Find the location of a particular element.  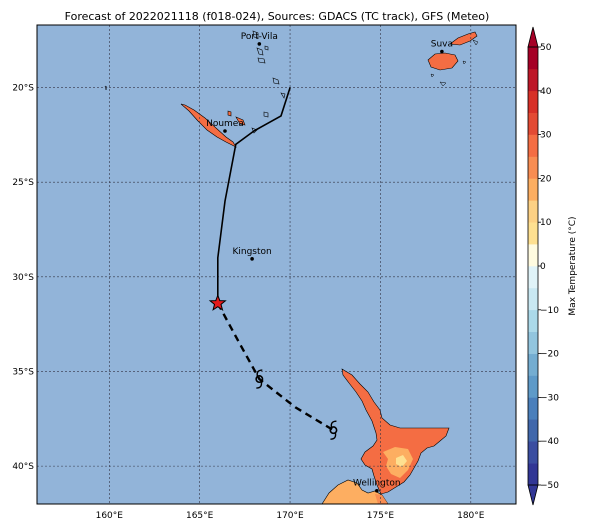

colorbar-tick-label: 50 is located at coordinates (546, 48).